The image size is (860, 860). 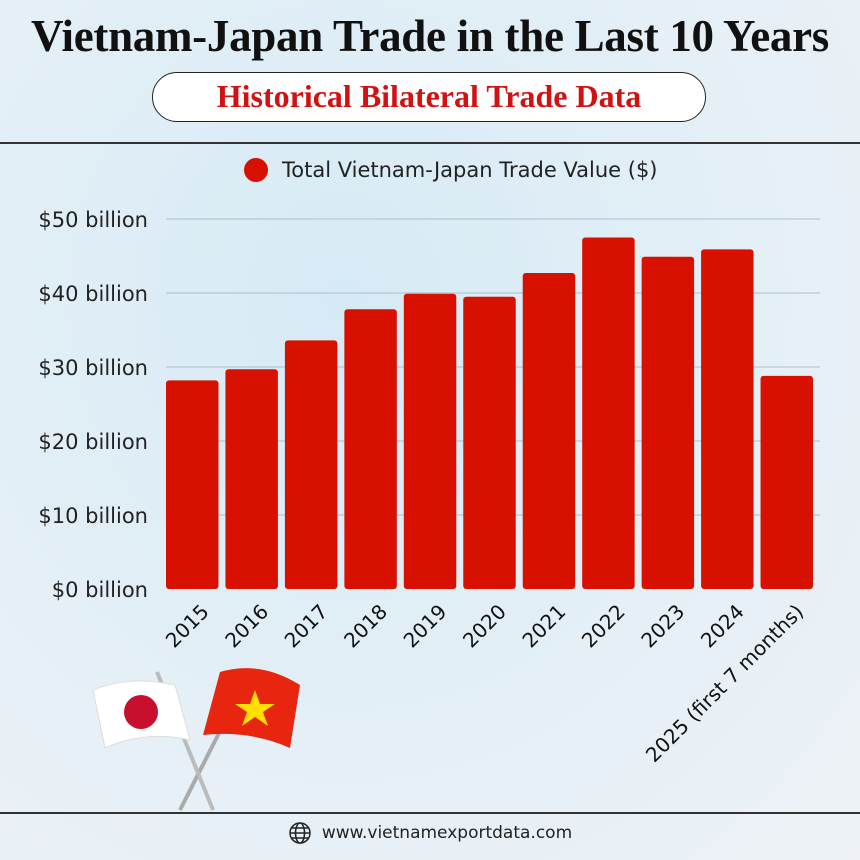 I want to click on footer: www.vietnamexportdata.com, so click(x=430, y=833).